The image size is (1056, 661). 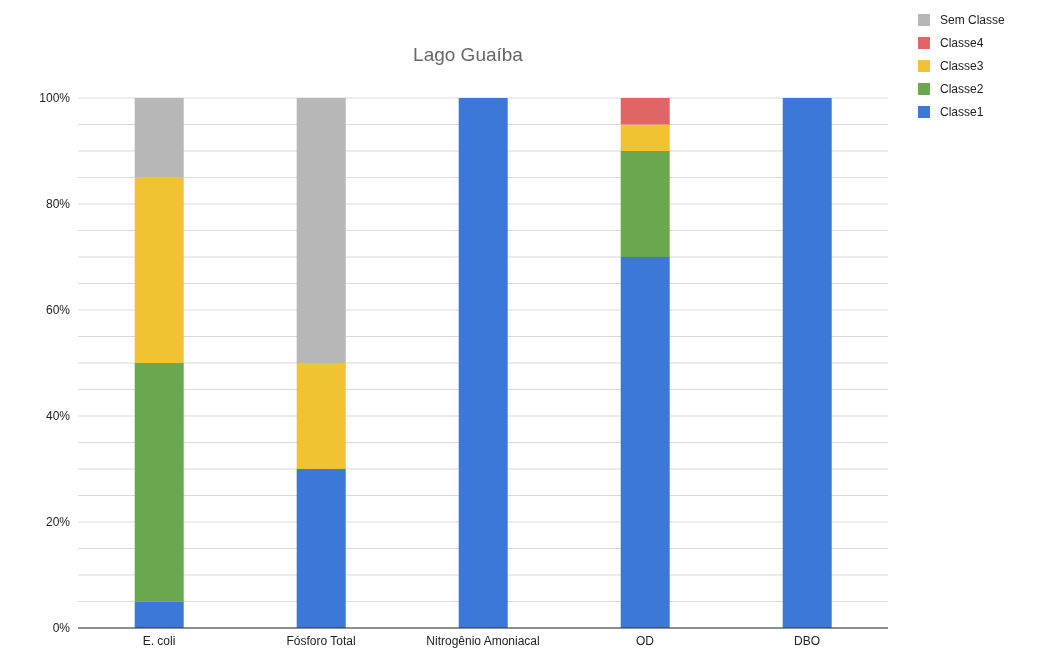 What do you see at coordinates (159, 640) in the screenshot?
I see `x-tick-label: E. coli` at bounding box center [159, 640].